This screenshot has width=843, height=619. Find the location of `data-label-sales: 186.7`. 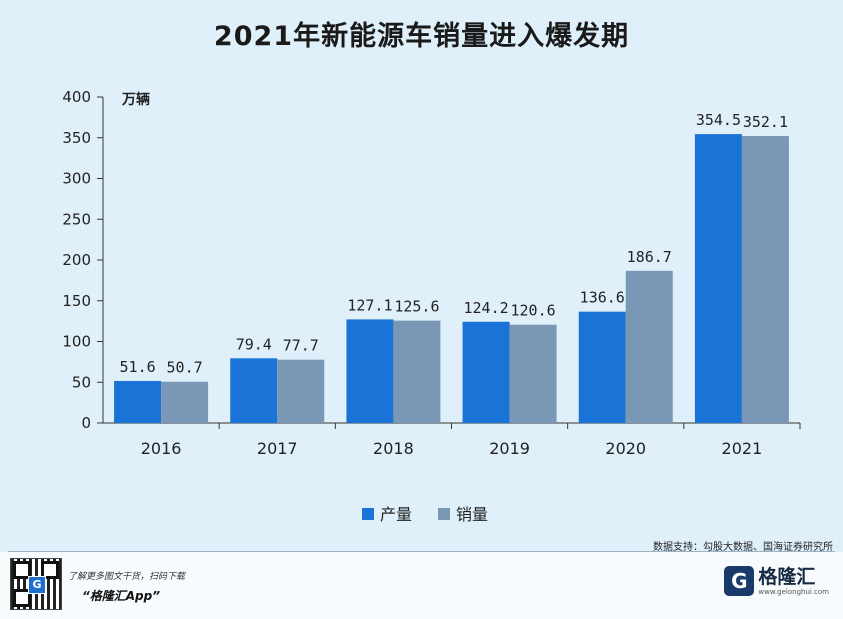

data-label-sales: 186.7 is located at coordinates (649, 257).